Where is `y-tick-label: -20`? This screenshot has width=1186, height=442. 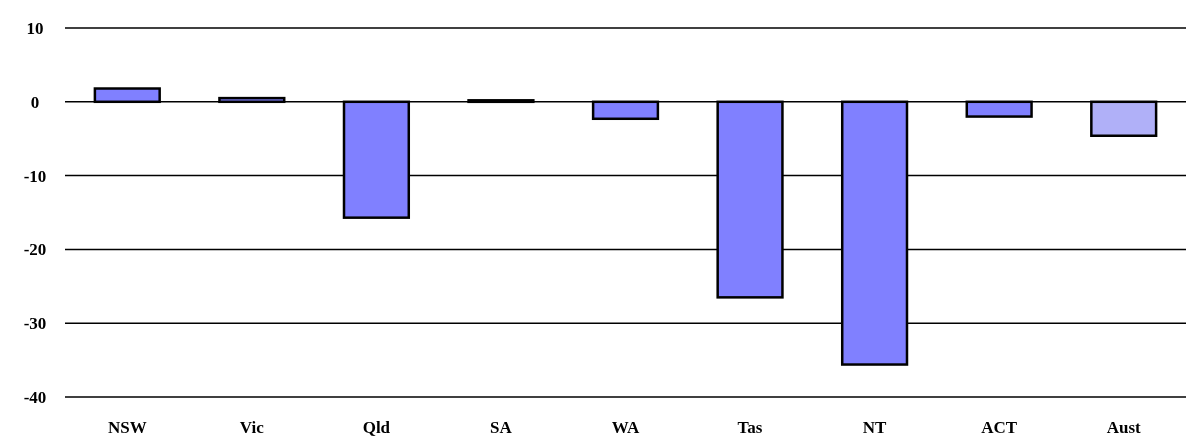
y-tick-label: -20 is located at coordinates (35, 250).